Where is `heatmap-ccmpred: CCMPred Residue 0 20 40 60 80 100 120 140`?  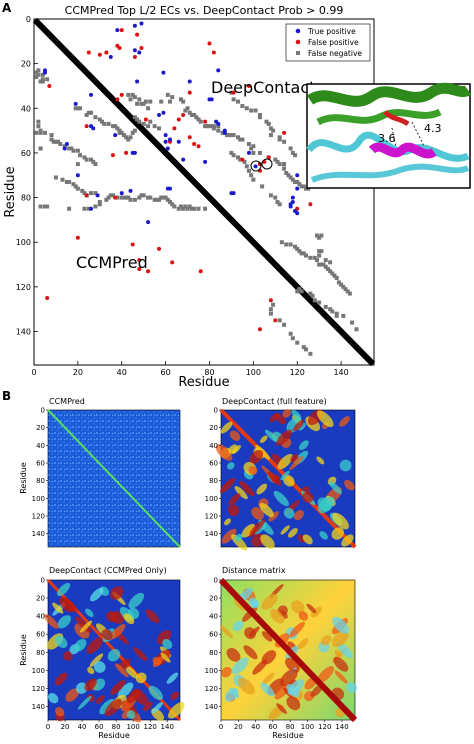 heatmap-ccmpred: CCMPred Residue 0 20 40 60 80 100 120 140 is located at coordinates (100, 472).